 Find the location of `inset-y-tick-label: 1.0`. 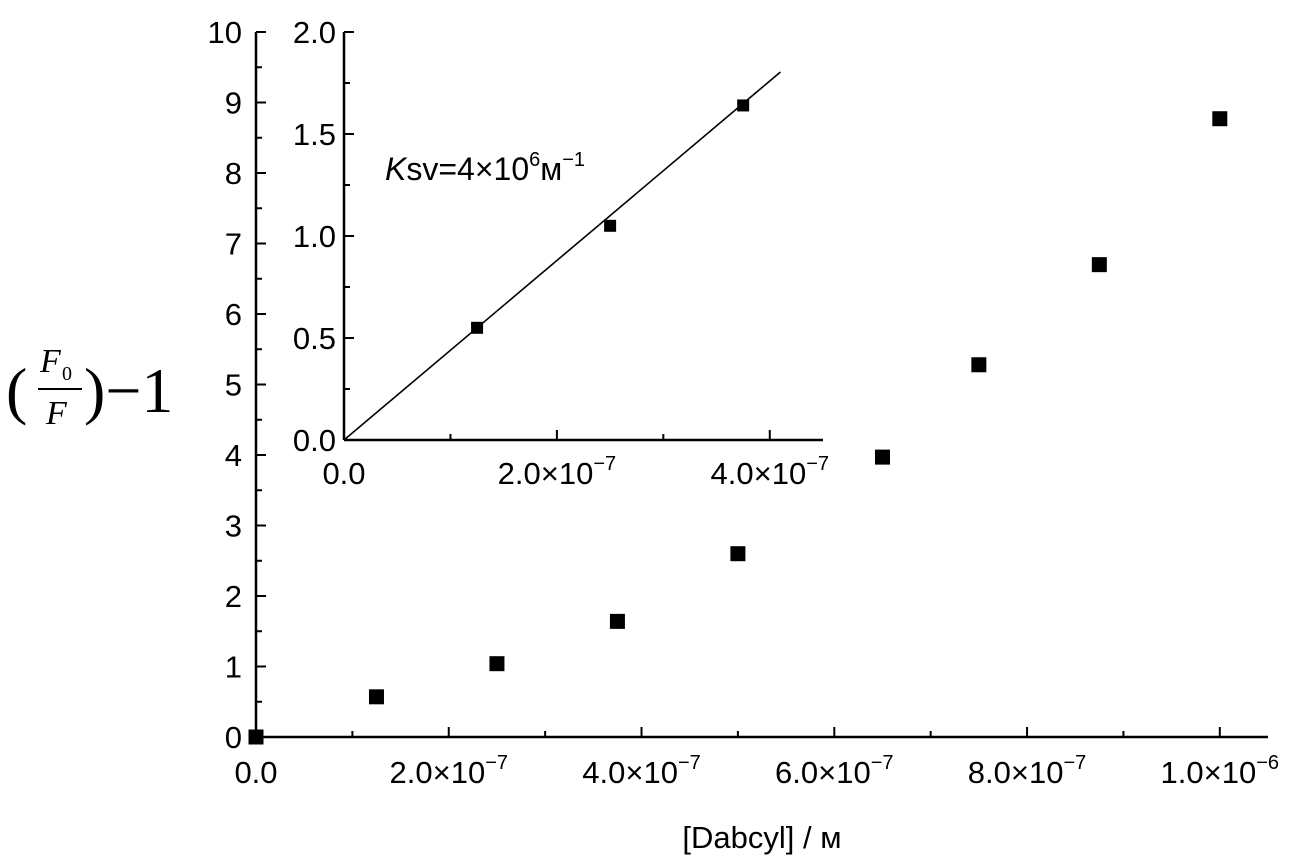

inset-y-tick-label: 1.0 is located at coordinates (314, 236).